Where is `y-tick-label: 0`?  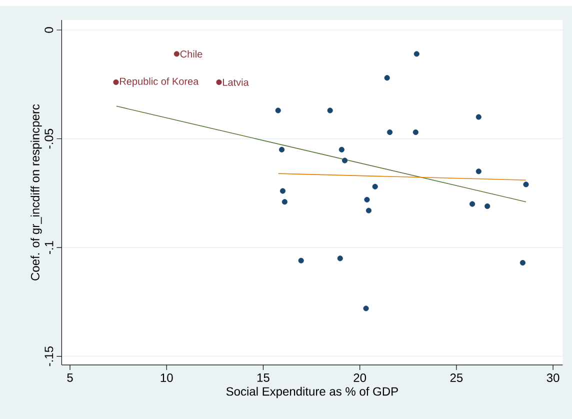 y-tick-label: 0 is located at coordinates (49, 30).